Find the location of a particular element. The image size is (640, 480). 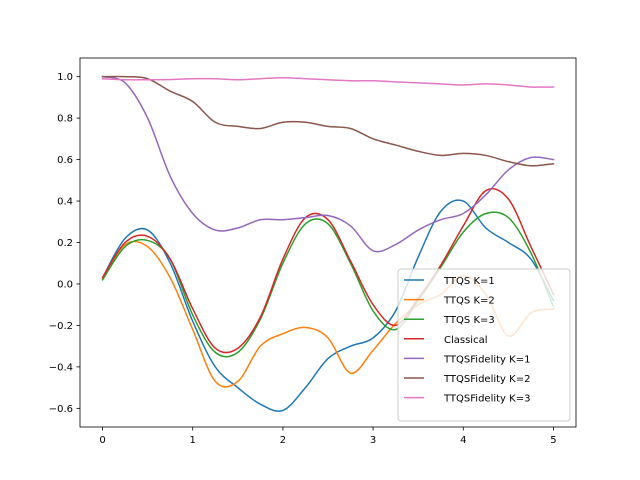

x-tick-label: 1 is located at coordinates (193, 440).